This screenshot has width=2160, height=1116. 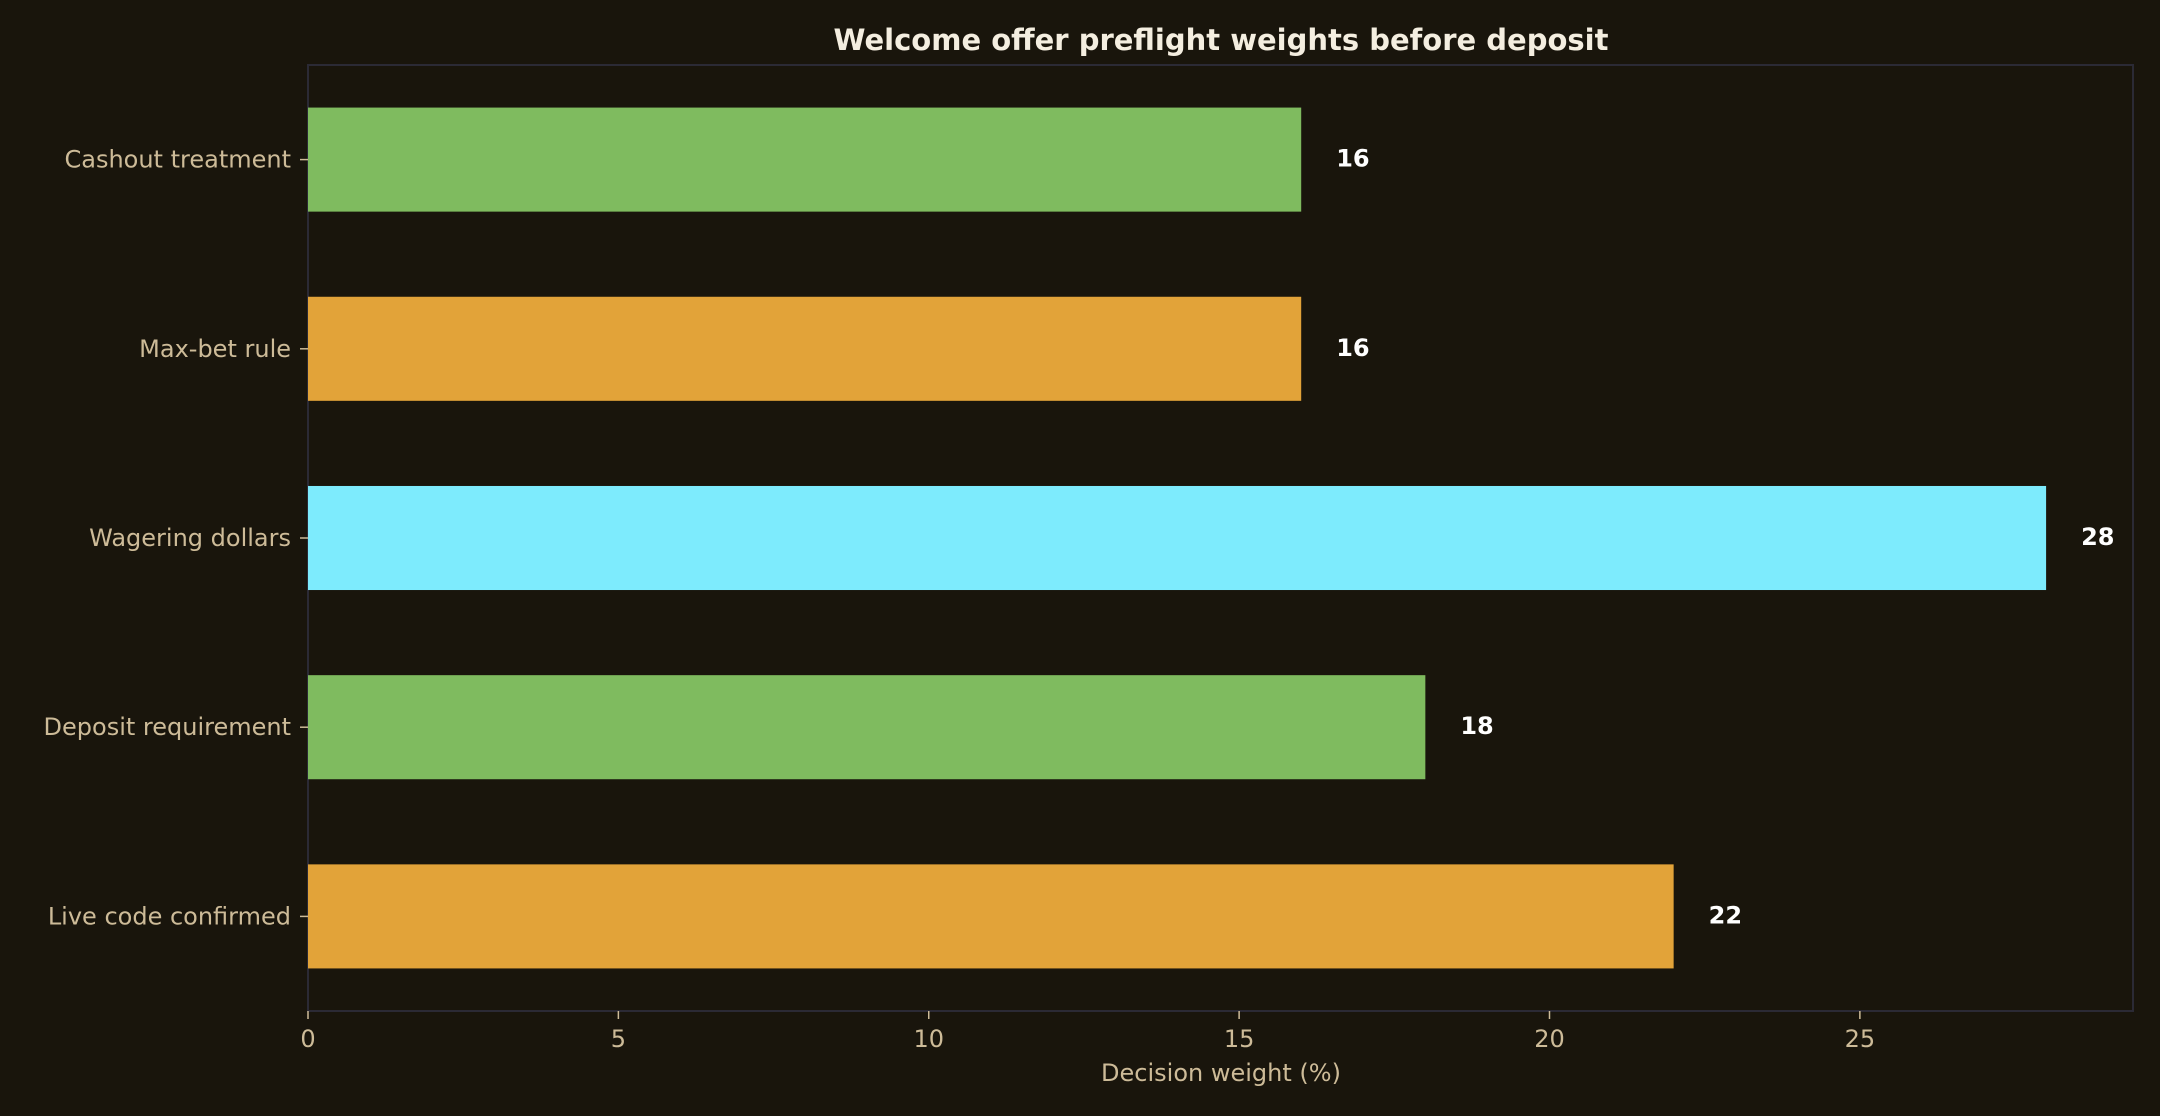 What do you see at coordinates (618, 1039) in the screenshot?
I see `x-tick-label: 5` at bounding box center [618, 1039].